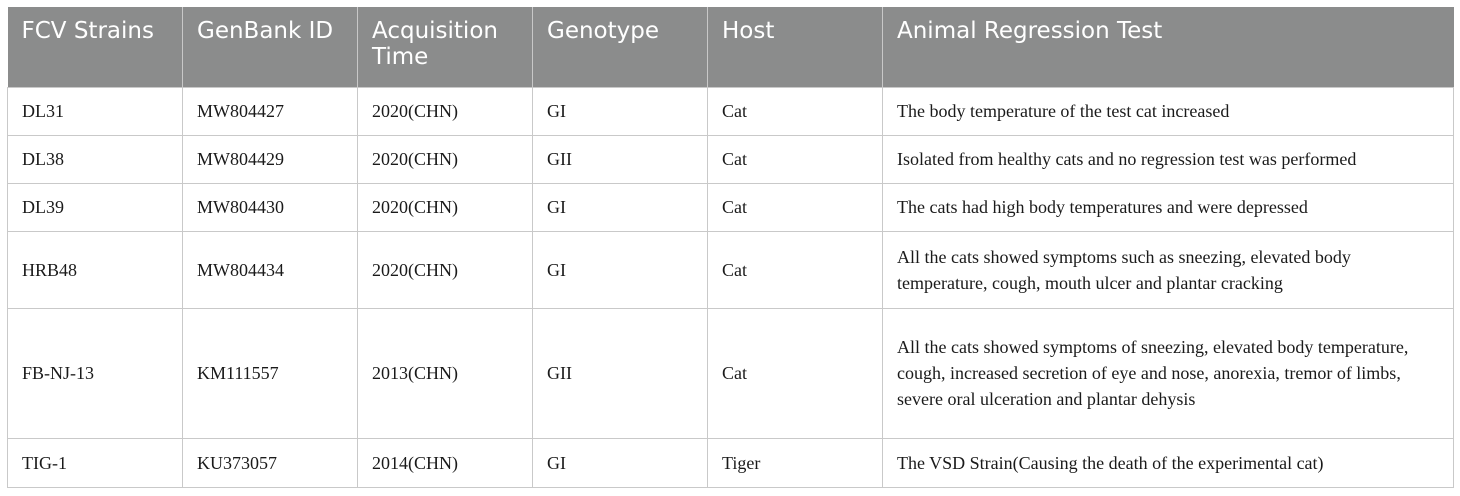  I want to click on cell-genbank-id: MW804429, so click(270, 159).